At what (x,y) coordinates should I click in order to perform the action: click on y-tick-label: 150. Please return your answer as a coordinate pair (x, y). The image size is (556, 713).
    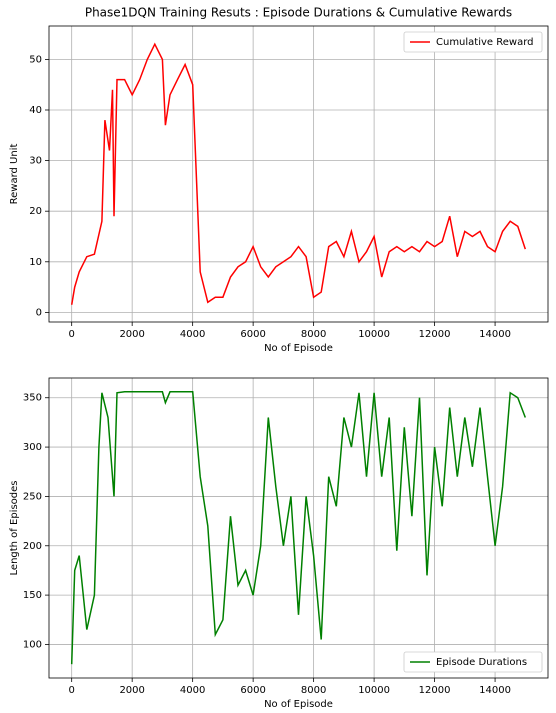
    Looking at the image, I should click on (32, 595).